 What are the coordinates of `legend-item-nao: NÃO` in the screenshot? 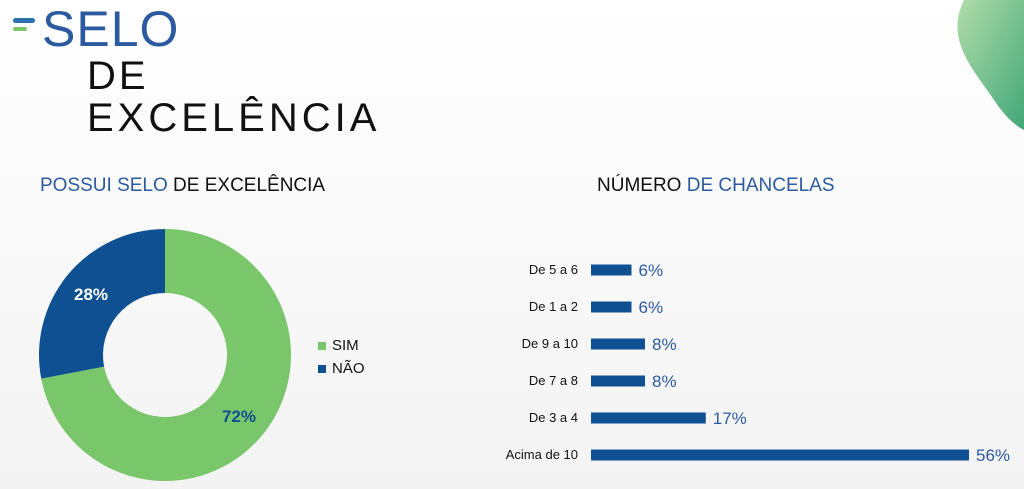 It's located at (341, 368).